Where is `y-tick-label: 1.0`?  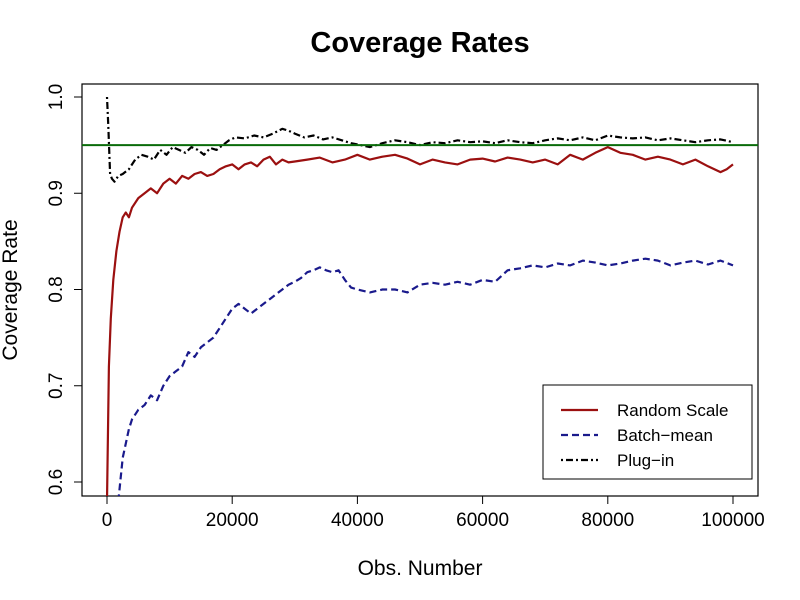
y-tick-label: 1.0 is located at coordinates (56, 97).